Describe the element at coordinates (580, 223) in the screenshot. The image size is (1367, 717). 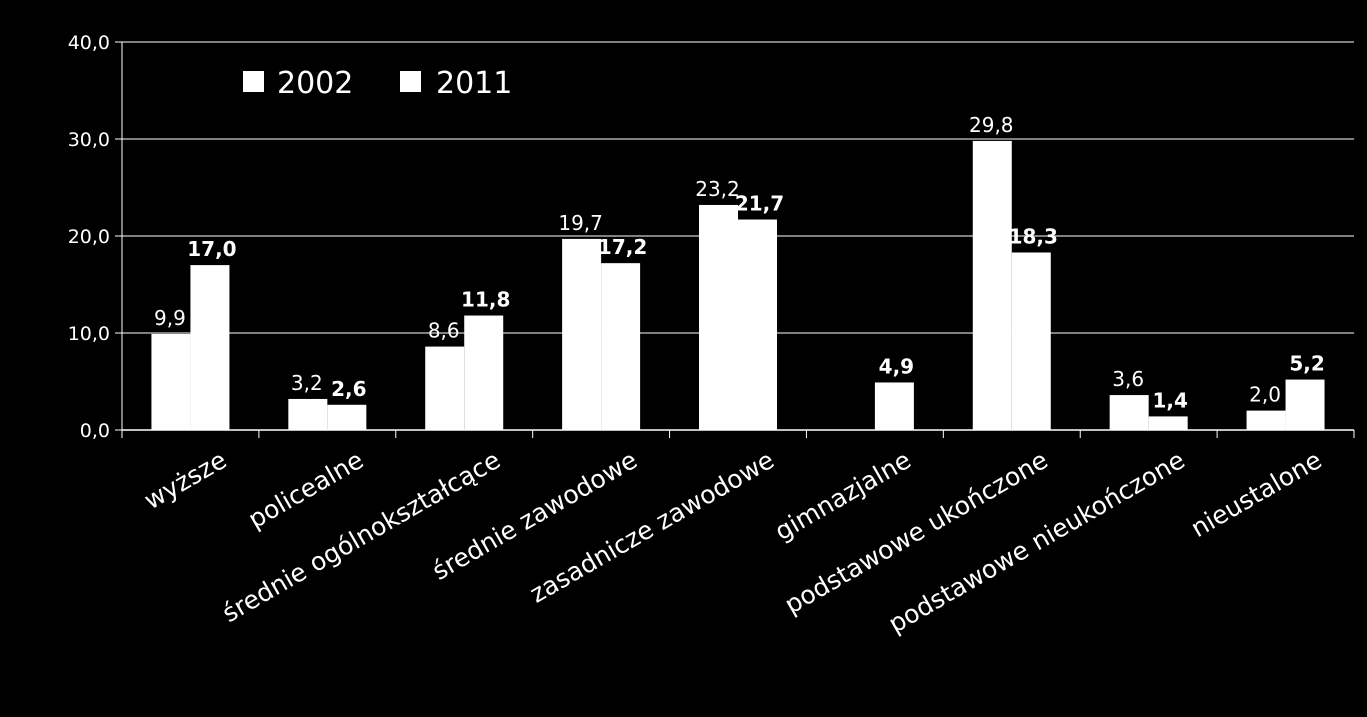
I see `data-label-2002: 19,7` at that location.